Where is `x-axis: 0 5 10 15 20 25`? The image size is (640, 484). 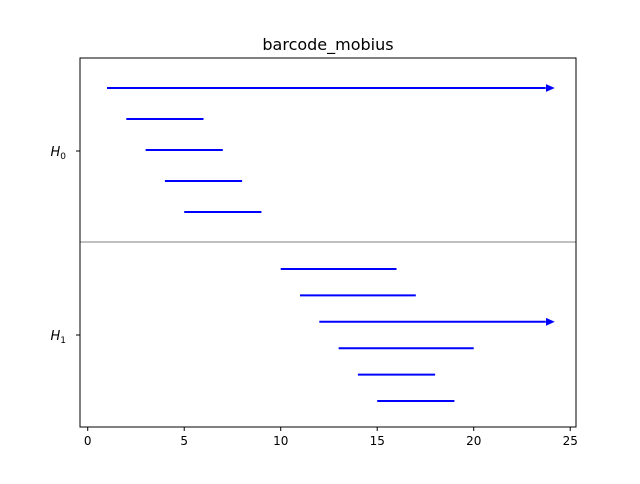
x-axis: 0 5 10 15 20 25 is located at coordinates (331, 437).